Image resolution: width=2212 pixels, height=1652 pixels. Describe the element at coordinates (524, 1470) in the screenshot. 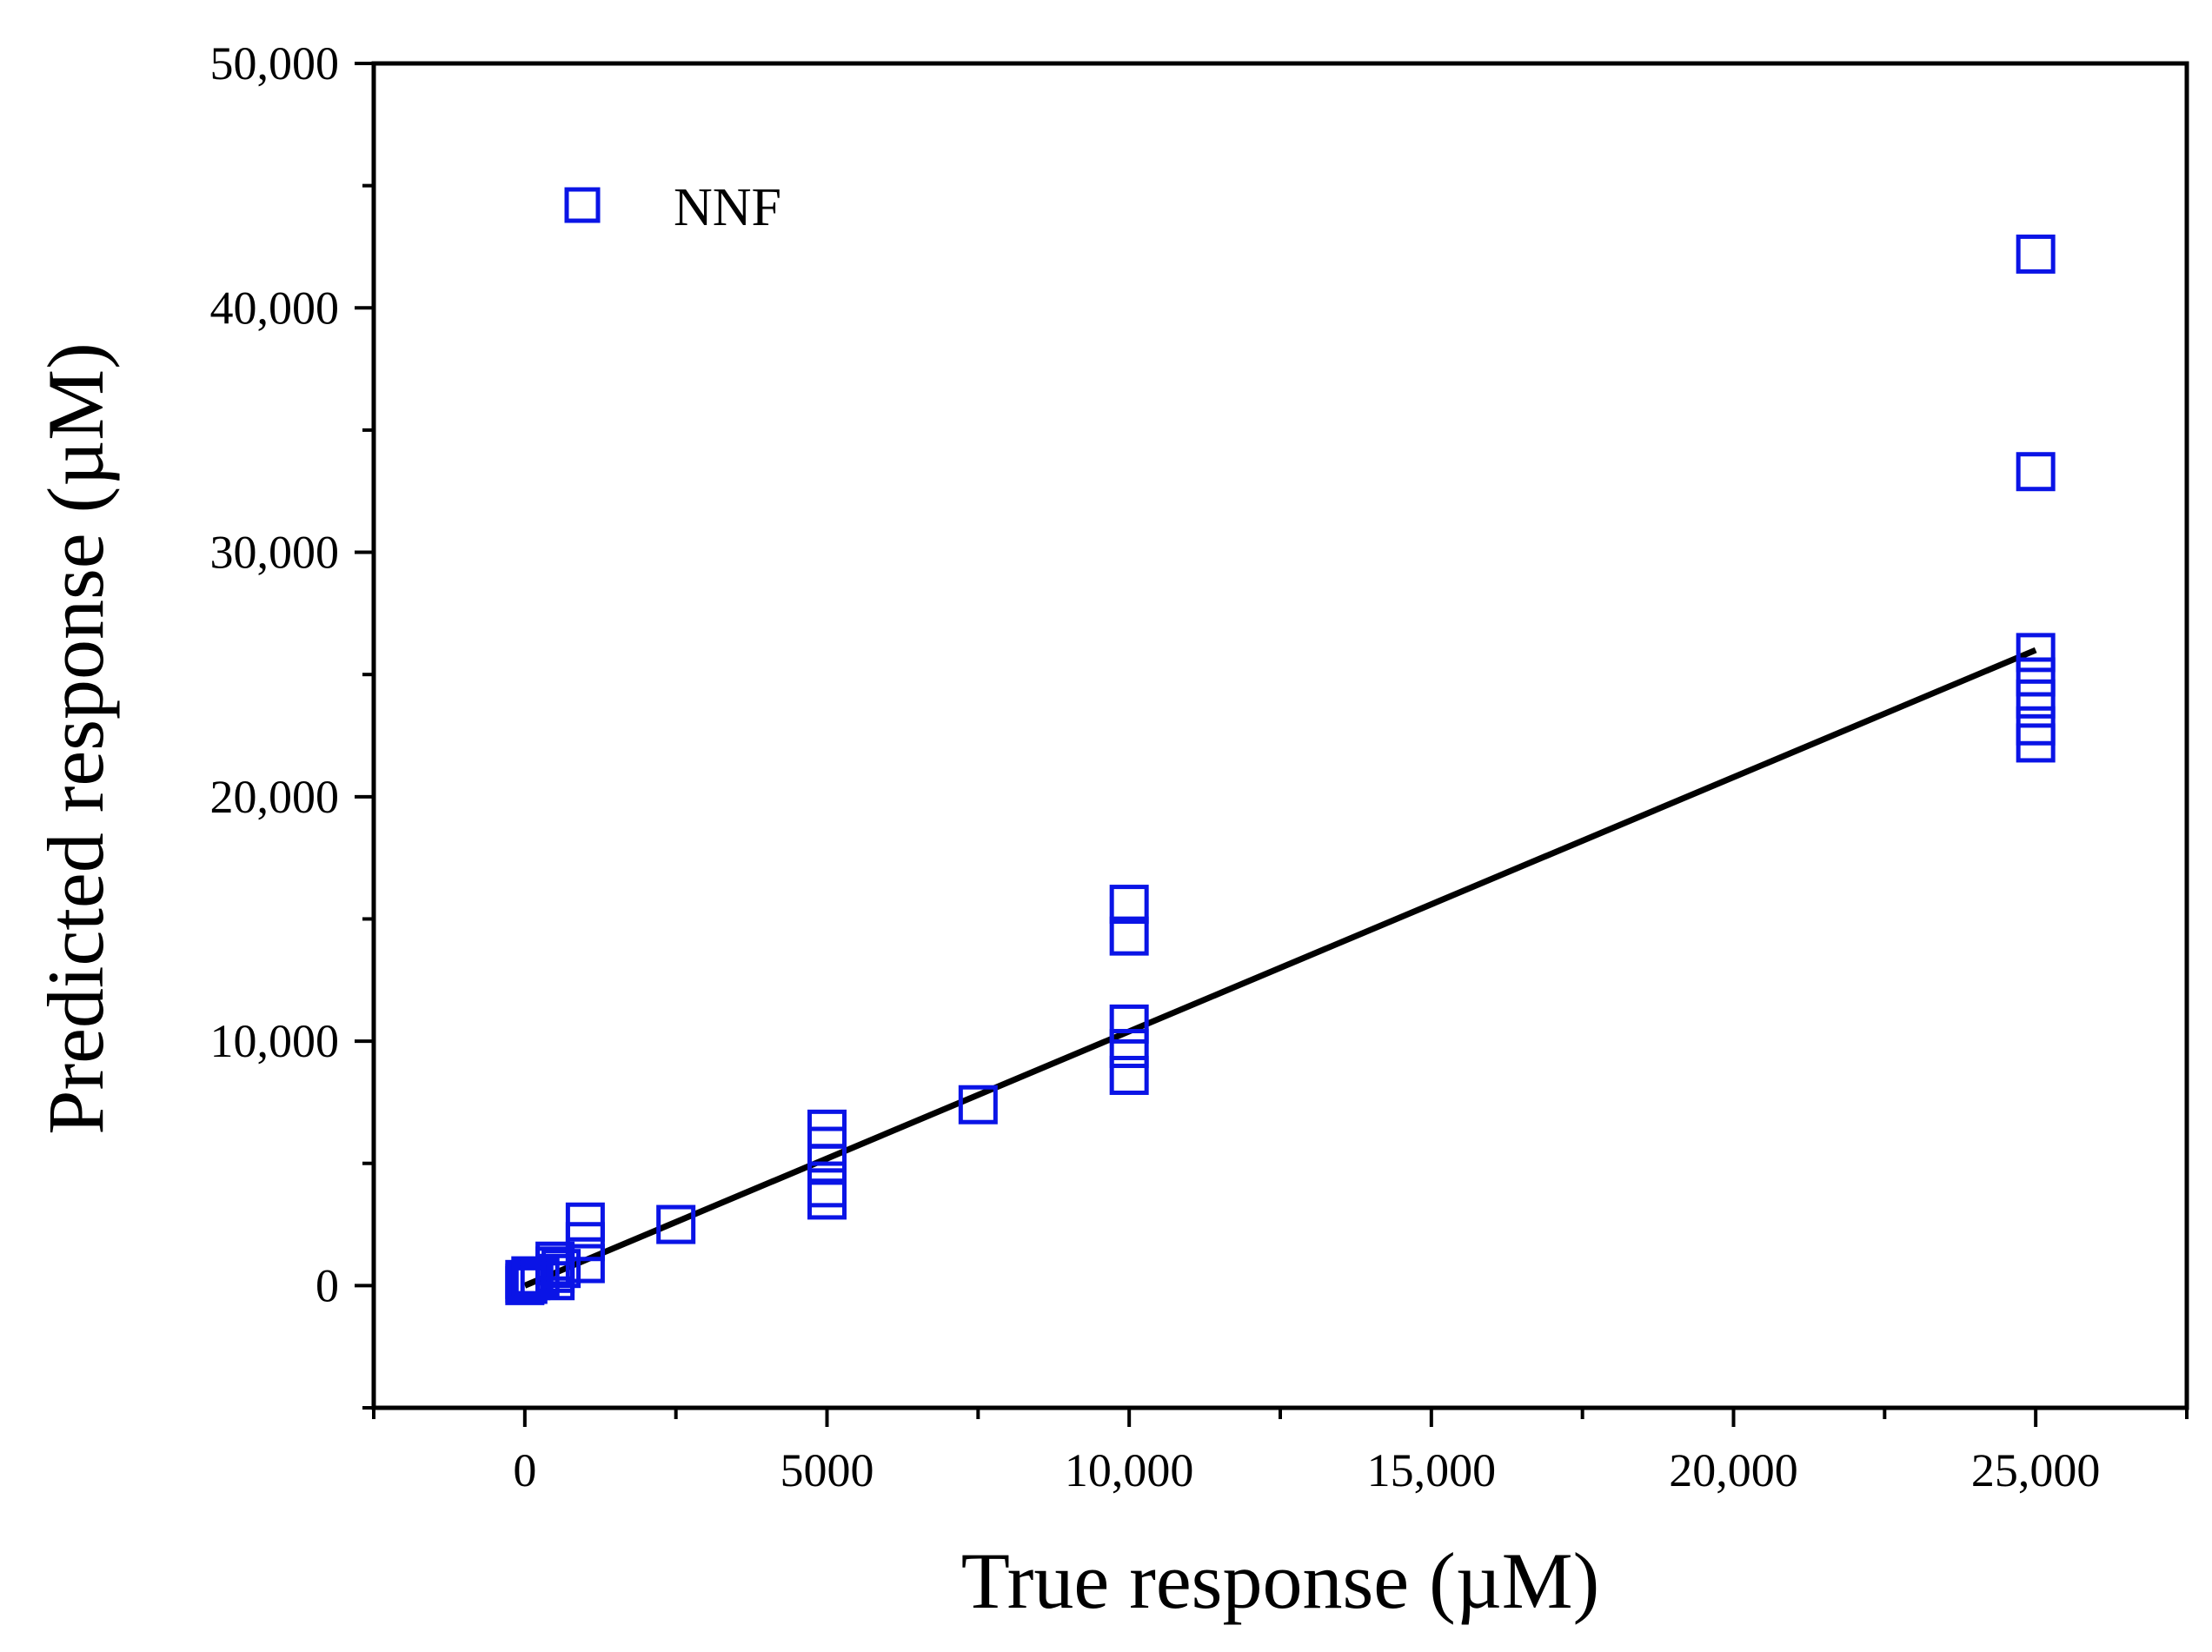

I see `x-tick-label: 0` at that location.